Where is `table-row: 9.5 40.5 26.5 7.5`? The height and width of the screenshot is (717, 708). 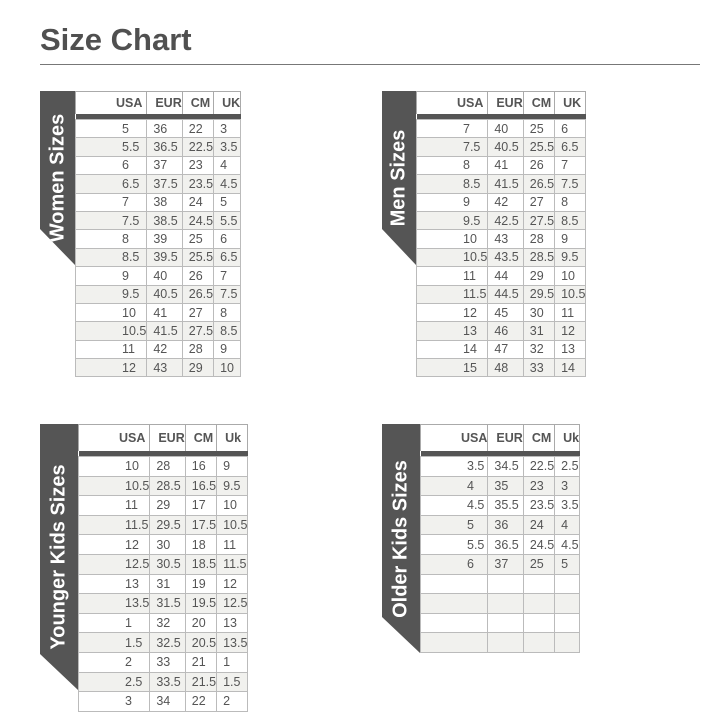 table-row: 9.5 40.5 26.5 7.5 is located at coordinates (158, 294).